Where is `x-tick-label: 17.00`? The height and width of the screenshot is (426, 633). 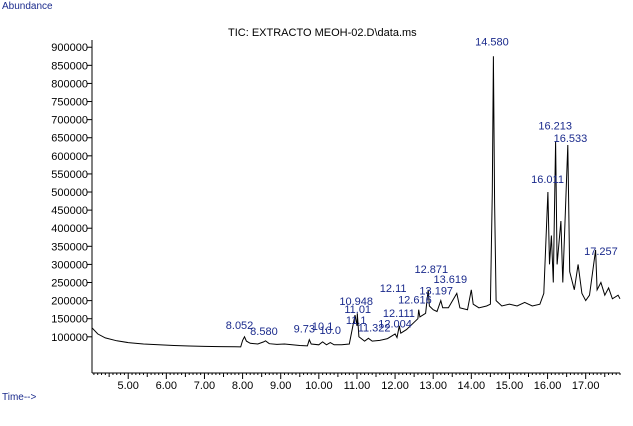 x-tick-label: 17.00 is located at coordinates (586, 386).